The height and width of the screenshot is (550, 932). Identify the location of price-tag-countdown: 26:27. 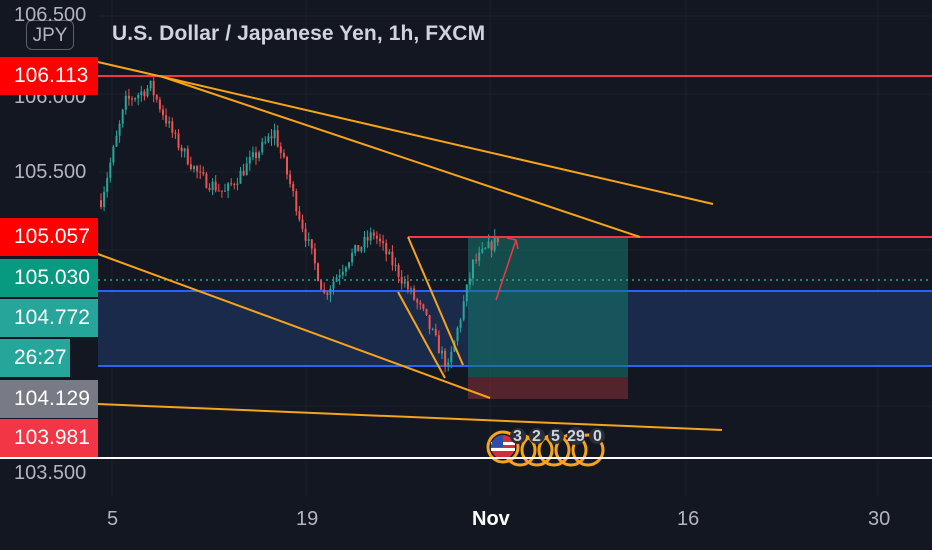
(35, 358).